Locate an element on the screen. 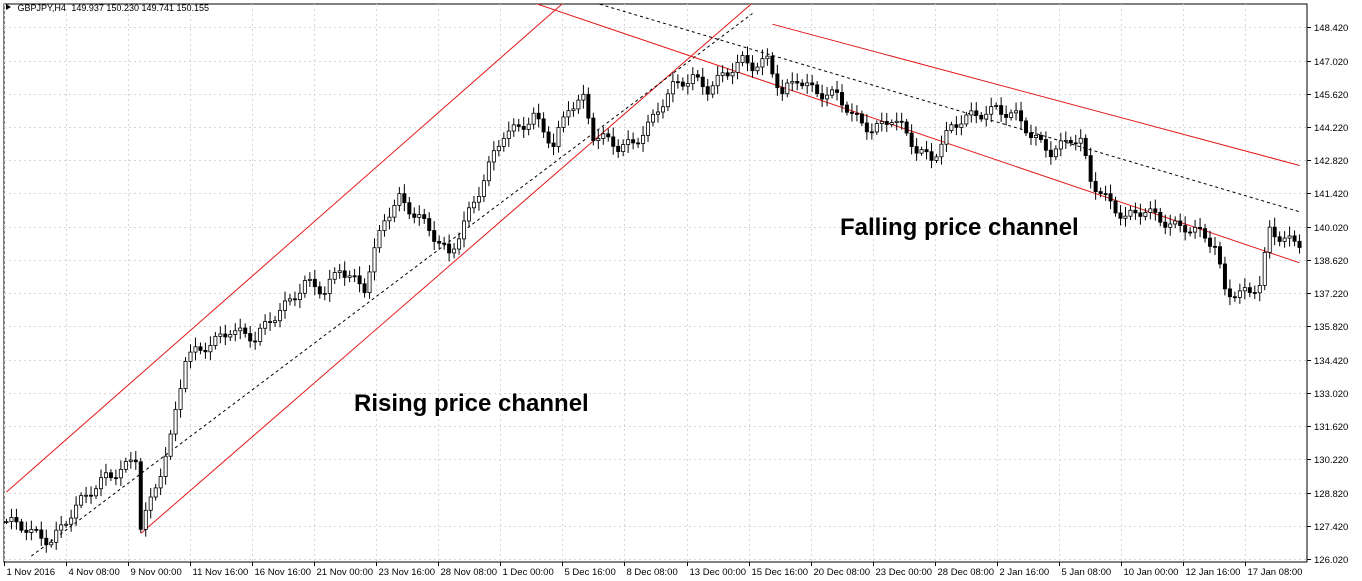 The width and height of the screenshot is (1362, 581). x-tick-label: 12 Jan 16:00 is located at coordinates (1213, 572).